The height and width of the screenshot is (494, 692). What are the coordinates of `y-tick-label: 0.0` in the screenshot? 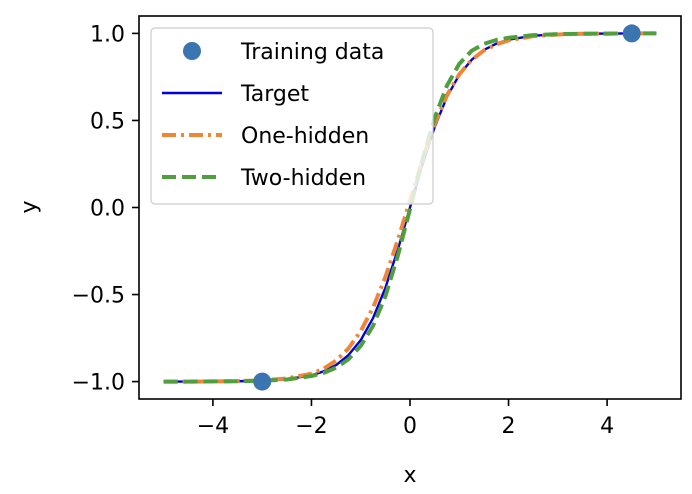 It's located at (107, 209).